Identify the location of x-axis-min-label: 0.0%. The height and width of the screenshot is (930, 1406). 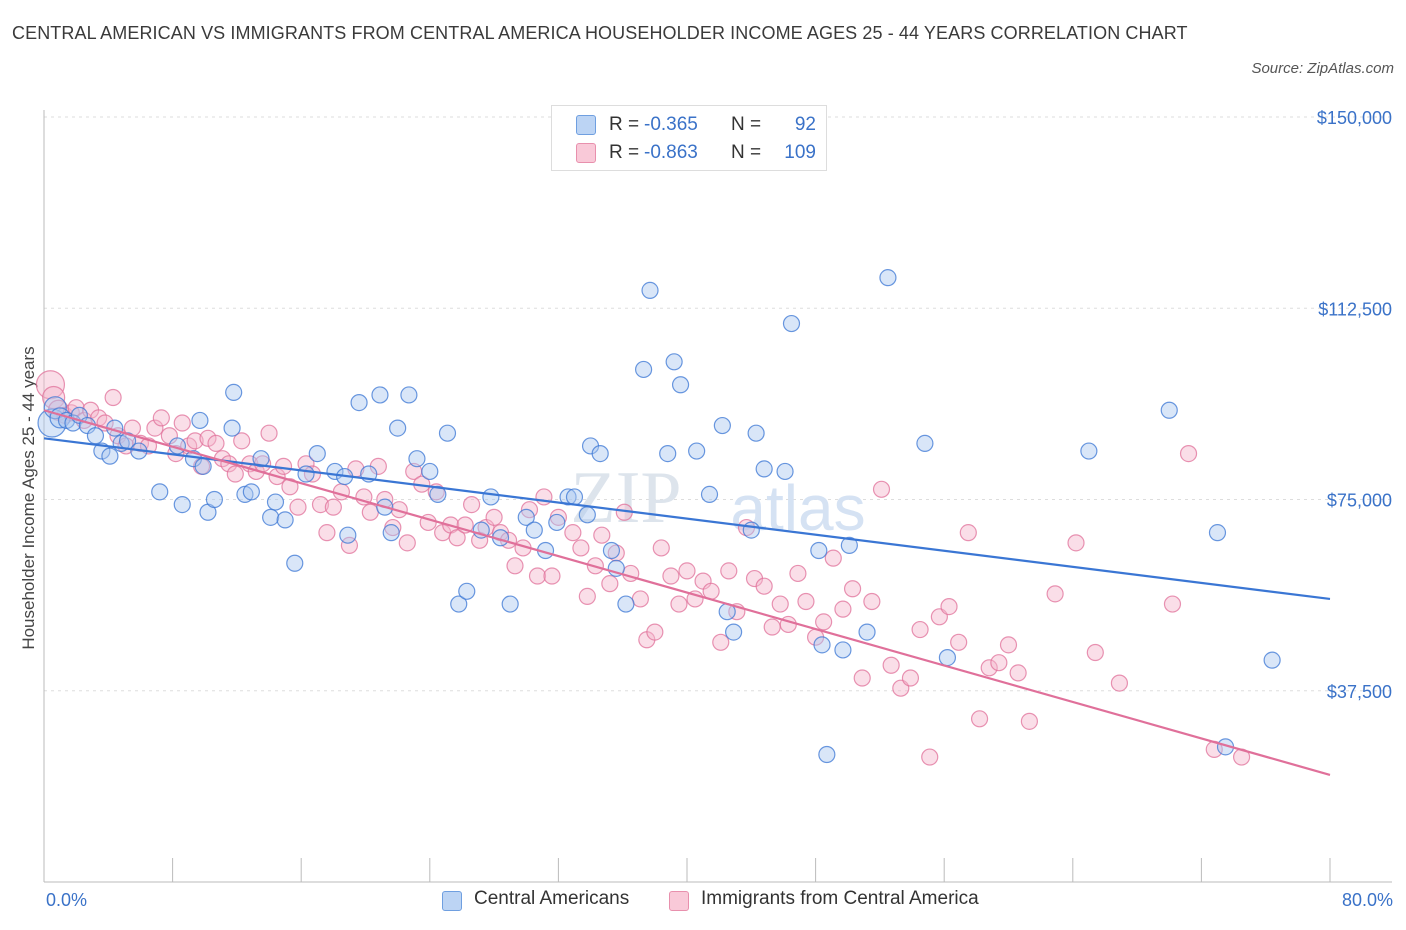
(67, 900).